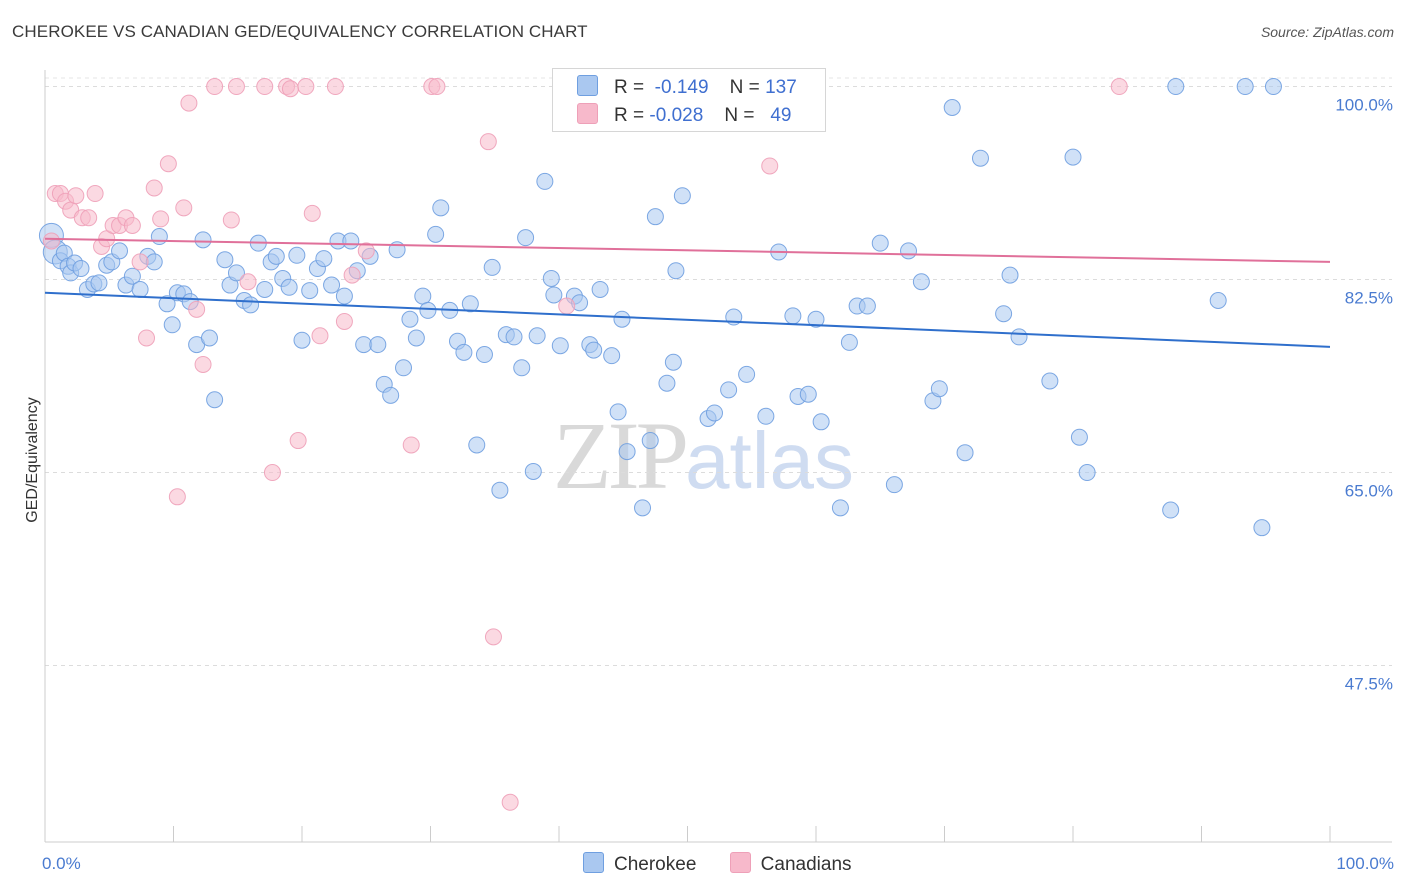 The width and height of the screenshot is (1406, 892). I want to click on series-legend-cherokee: Cherokee, so click(639, 864).